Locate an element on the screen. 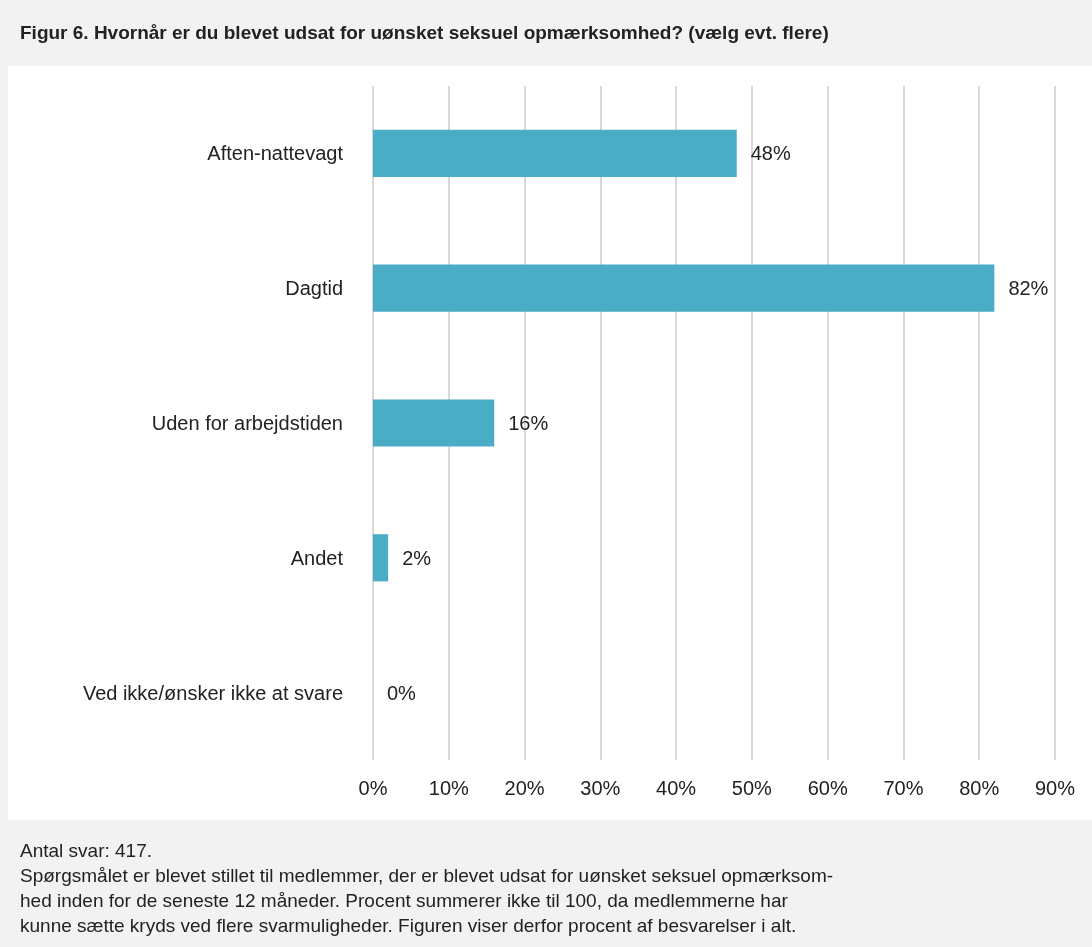  y-tick-label: Dagtid is located at coordinates (314, 288).